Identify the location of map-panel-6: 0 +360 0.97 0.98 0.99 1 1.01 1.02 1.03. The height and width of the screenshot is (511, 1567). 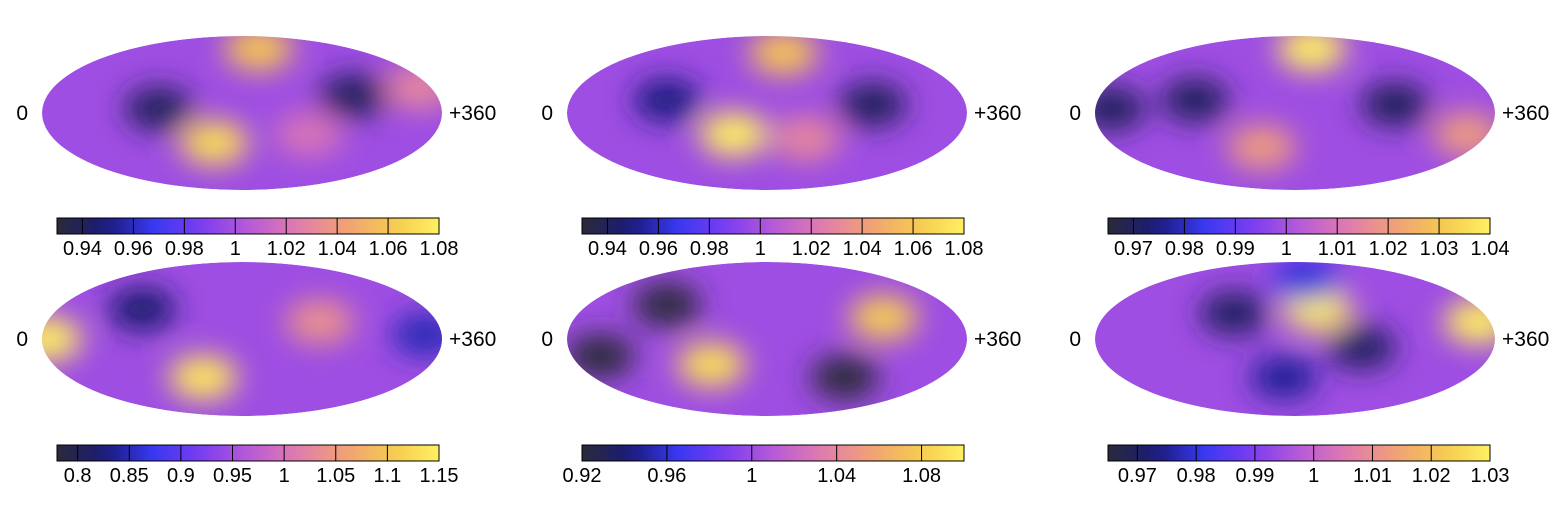
(1309, 374).